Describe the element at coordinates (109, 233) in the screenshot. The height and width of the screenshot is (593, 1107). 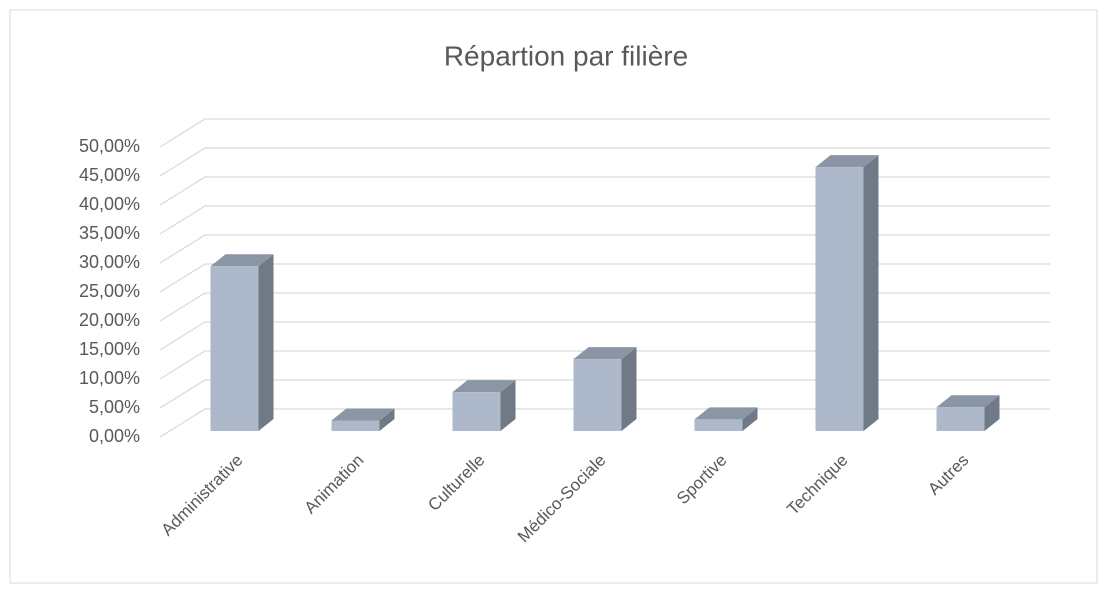
I see `y-tick-label: 35,00%` at that location.